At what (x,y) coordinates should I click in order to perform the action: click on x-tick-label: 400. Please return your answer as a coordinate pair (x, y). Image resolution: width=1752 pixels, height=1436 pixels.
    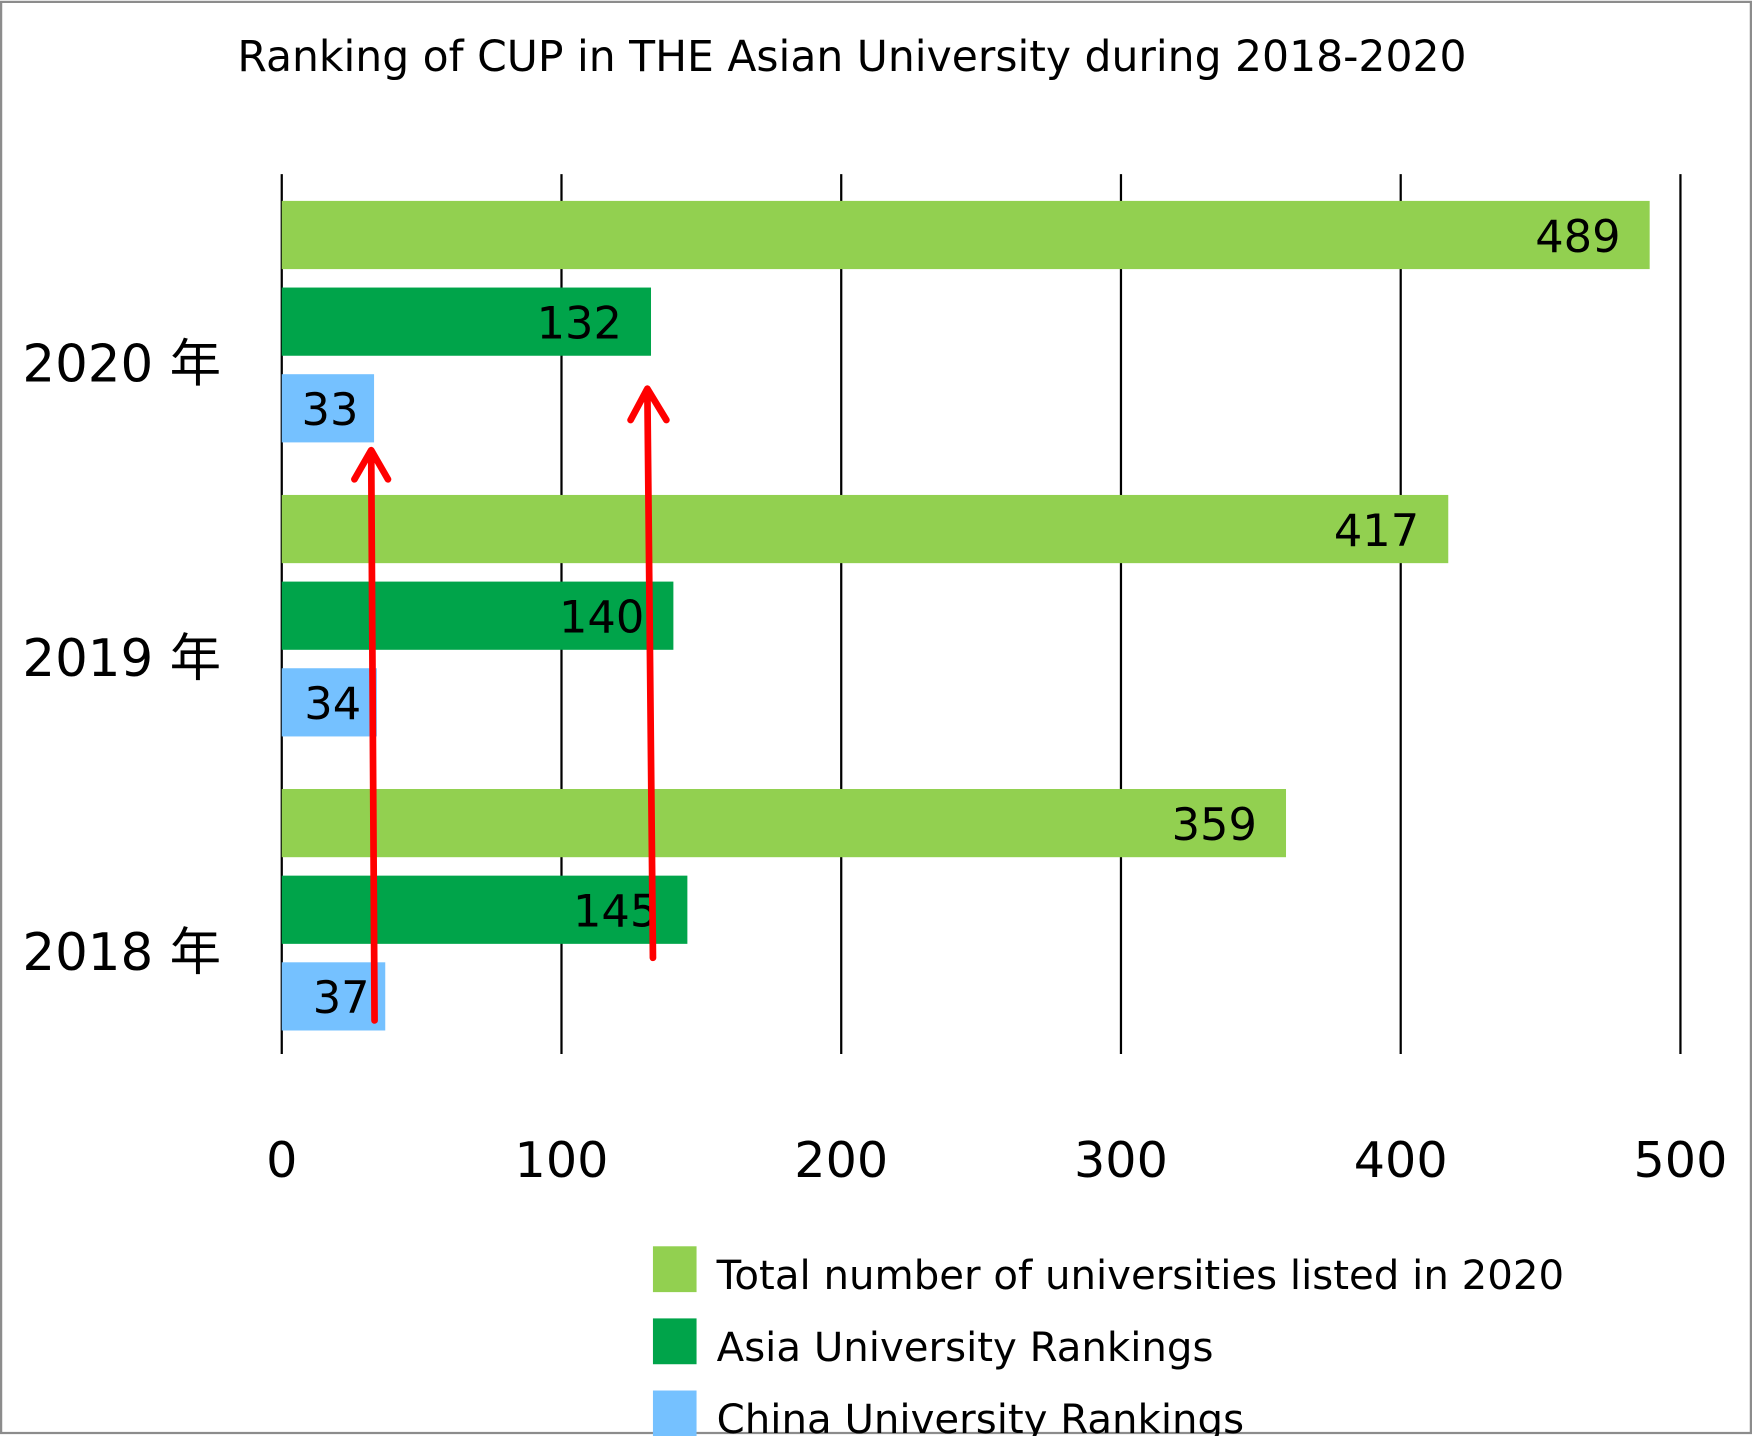
    Looking at the image, I should click on (1401, 1160).